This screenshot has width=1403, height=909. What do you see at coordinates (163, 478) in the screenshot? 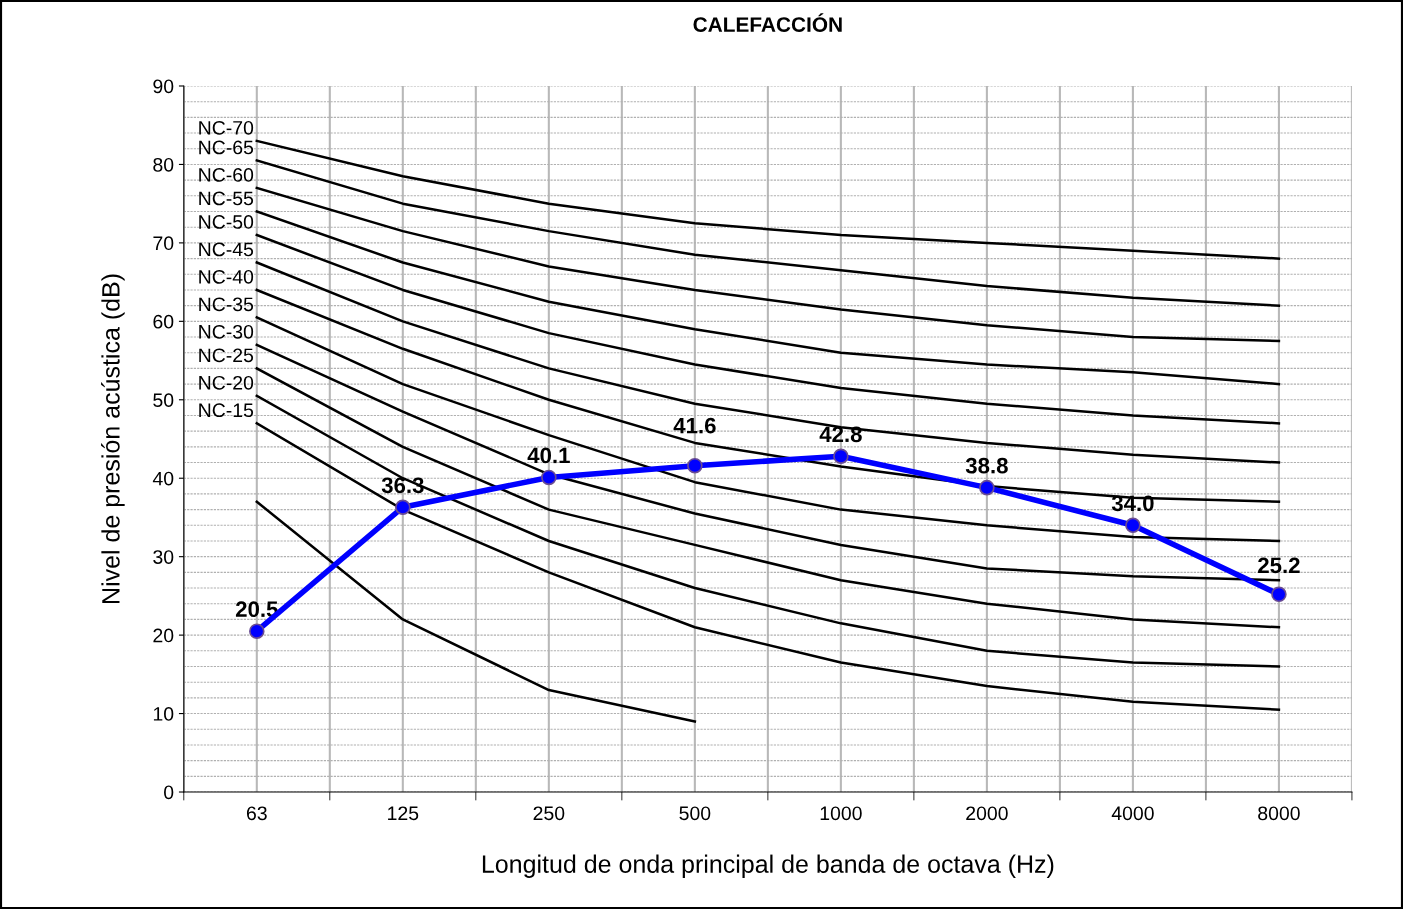
I see `y-tick-label: 40` at bounding box center [163, 478].